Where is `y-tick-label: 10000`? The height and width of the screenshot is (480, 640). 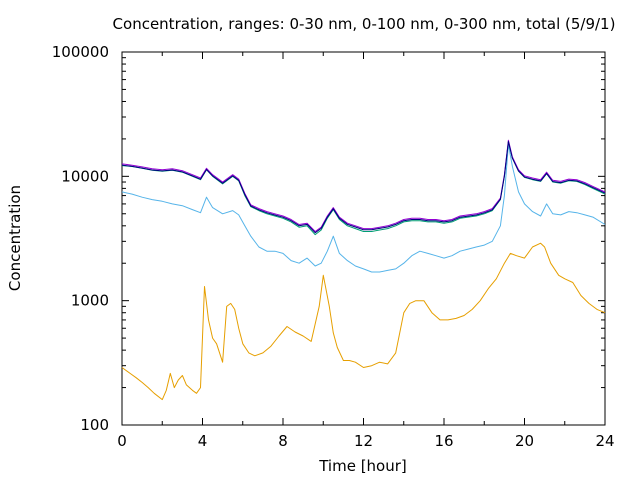 y-tick-label: 10000 is located at coordinates (85, 176).